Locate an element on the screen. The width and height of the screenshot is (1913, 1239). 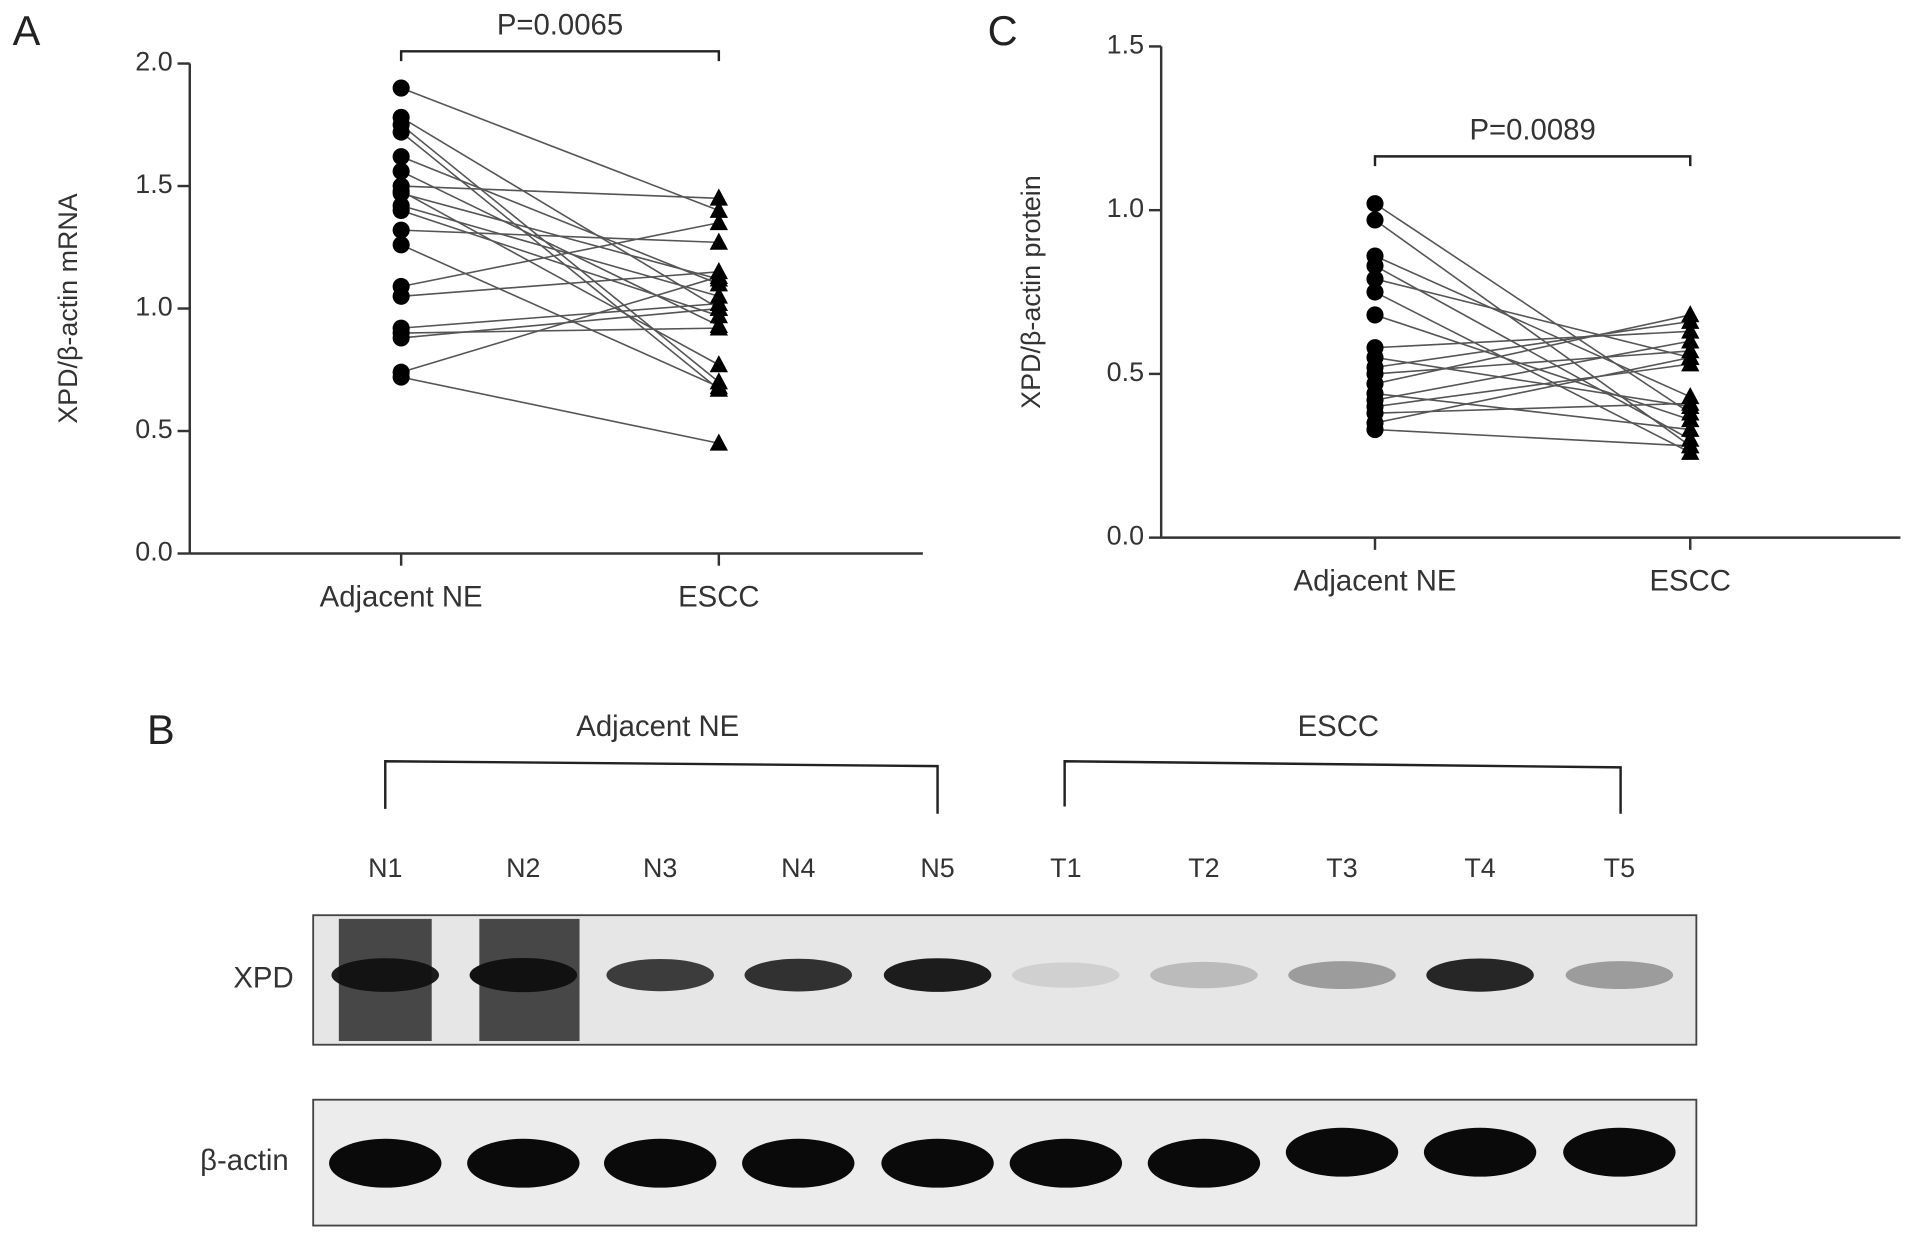
lane-label: T5 is located at coordinates (1619, 868).